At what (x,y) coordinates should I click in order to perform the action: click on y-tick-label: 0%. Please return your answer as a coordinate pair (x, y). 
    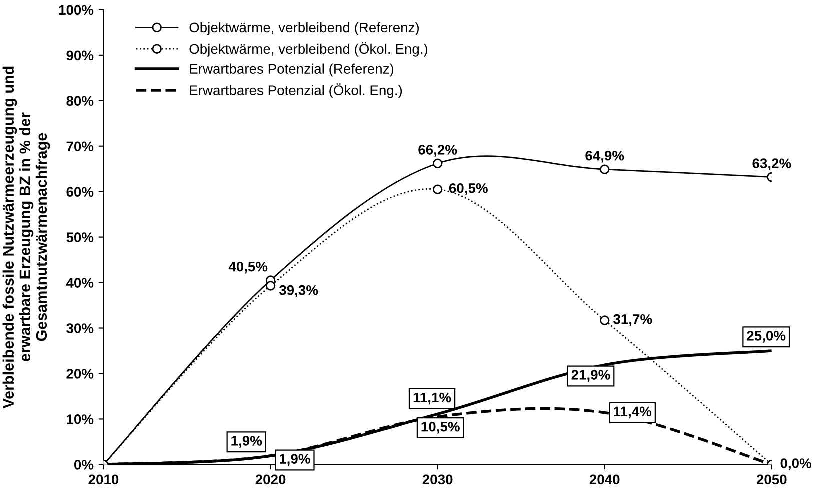
    Looking at the image, I should click on (84, 465).